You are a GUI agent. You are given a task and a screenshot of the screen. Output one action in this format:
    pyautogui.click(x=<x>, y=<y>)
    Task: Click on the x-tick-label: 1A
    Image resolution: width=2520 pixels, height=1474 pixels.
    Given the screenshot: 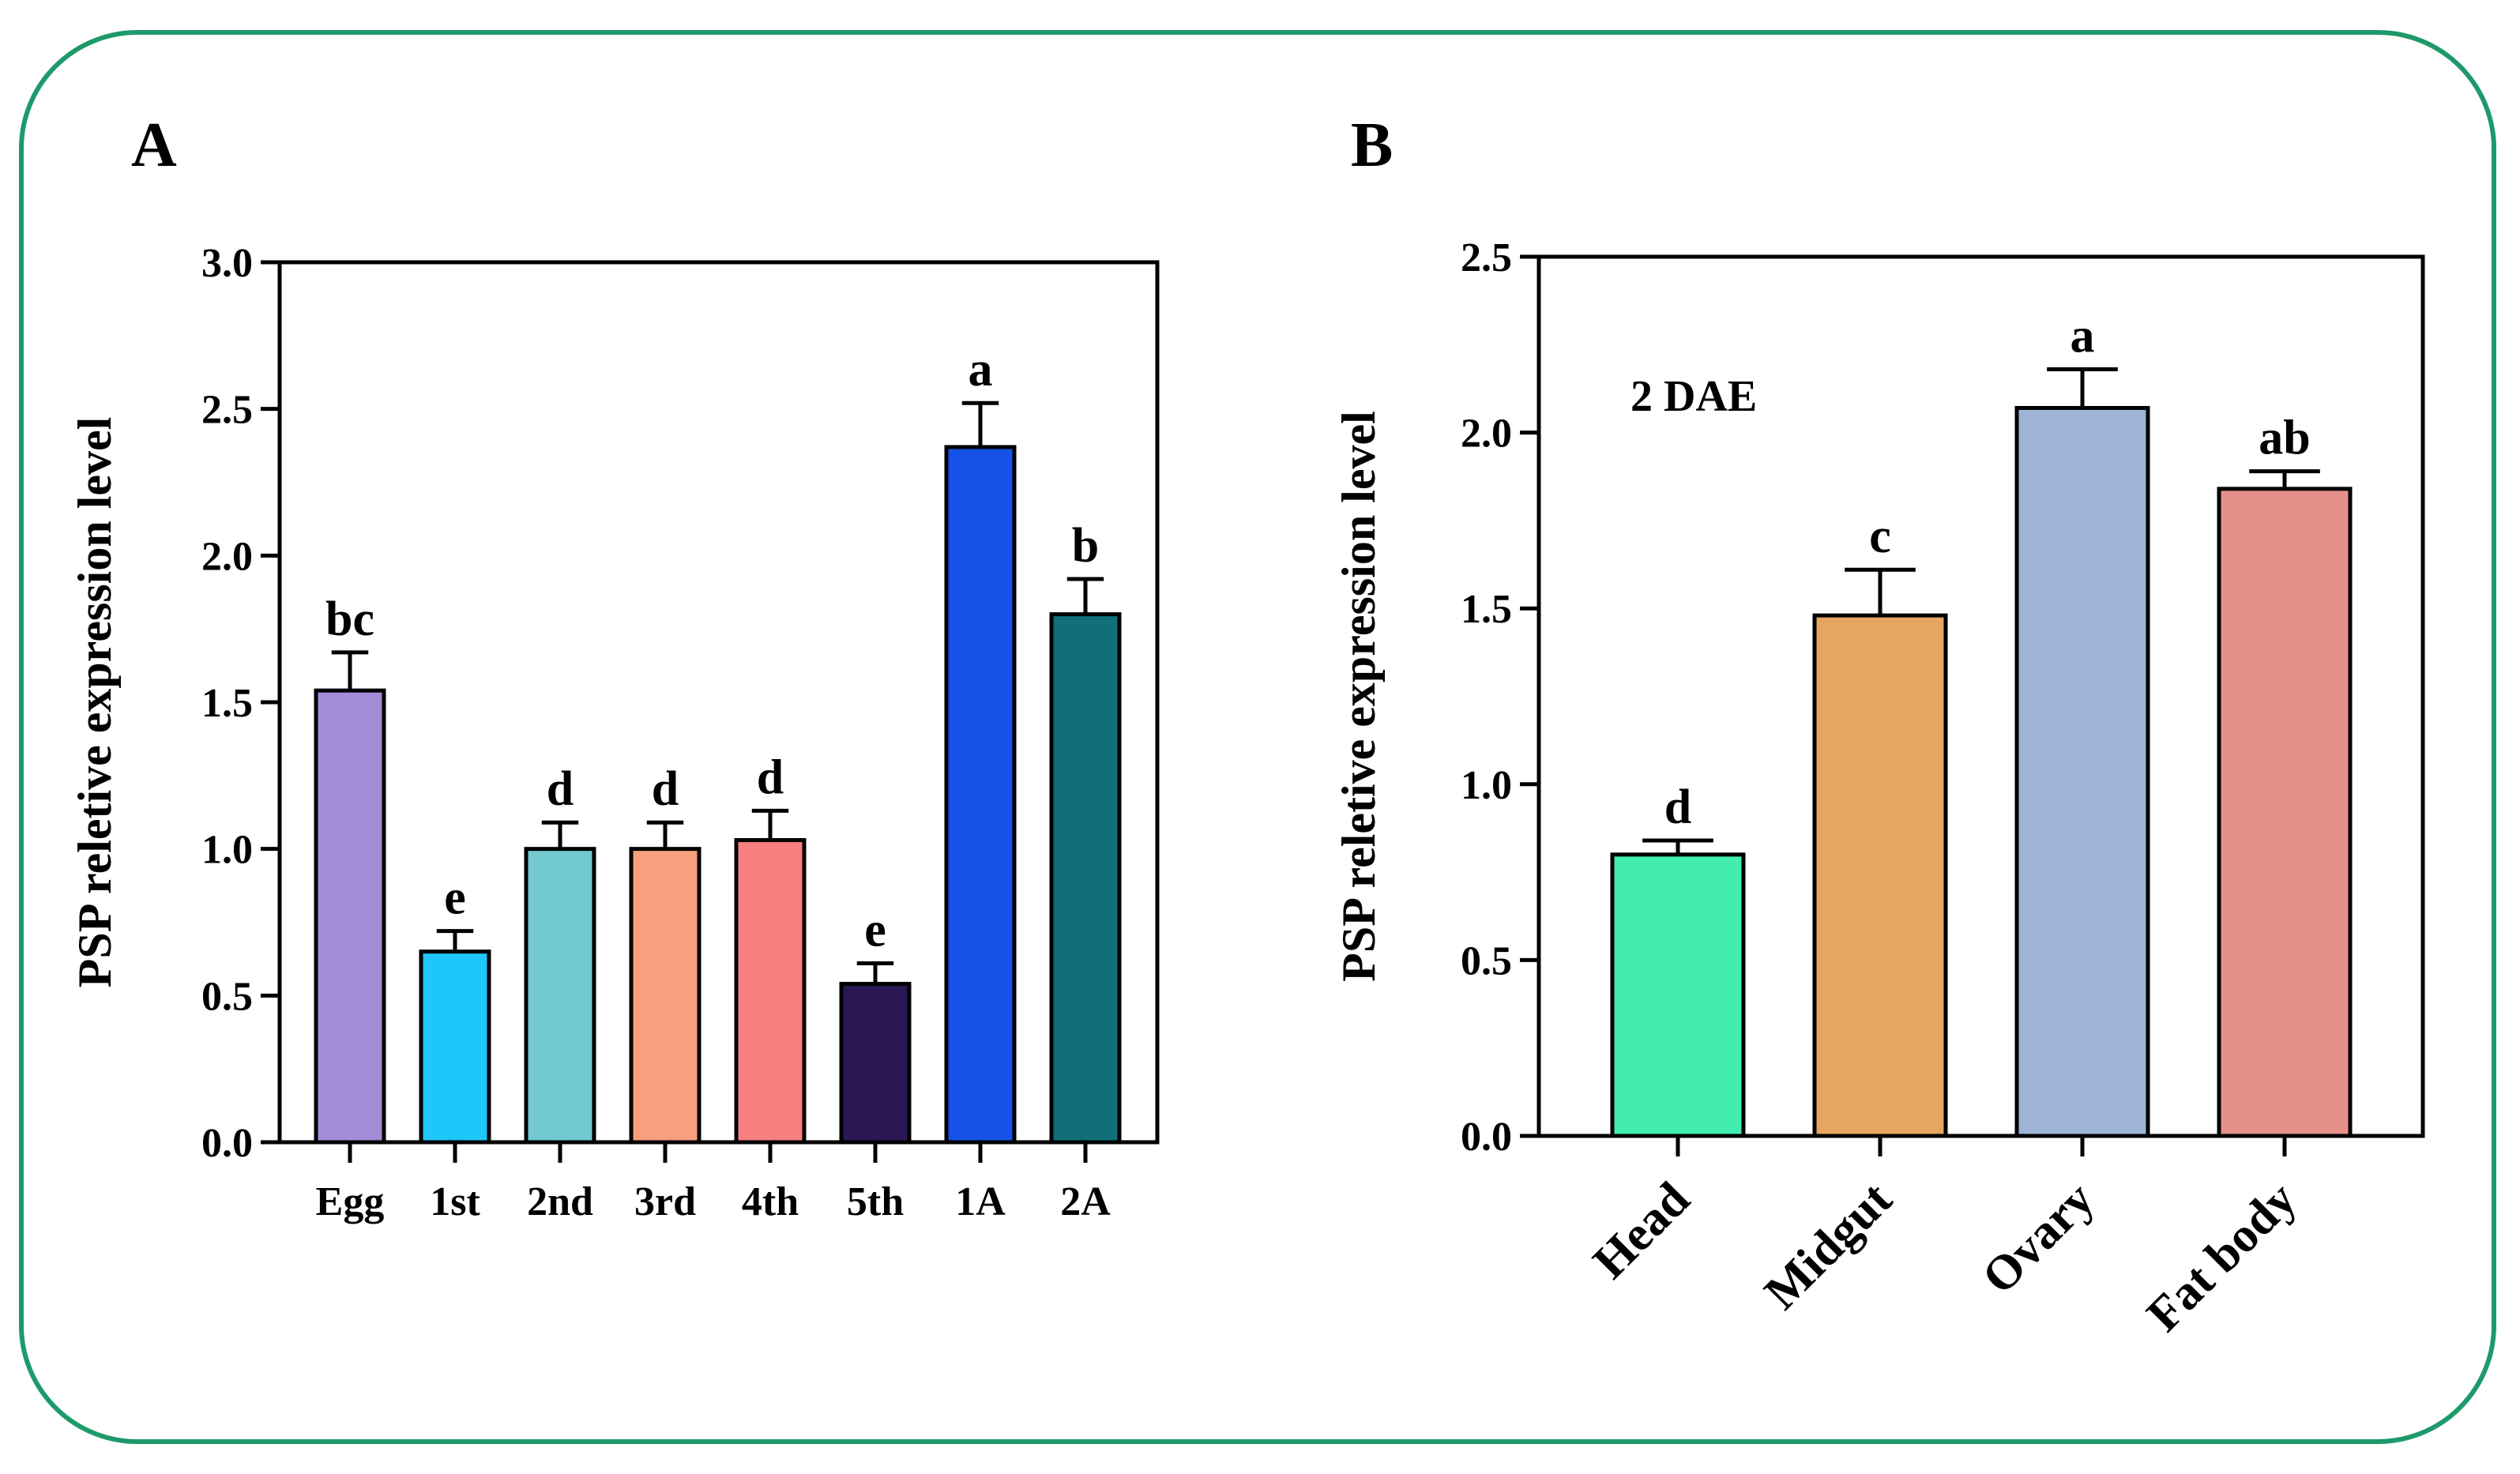 What is the action you would take?
    pyautogui.click(x=980, y=1201)
    